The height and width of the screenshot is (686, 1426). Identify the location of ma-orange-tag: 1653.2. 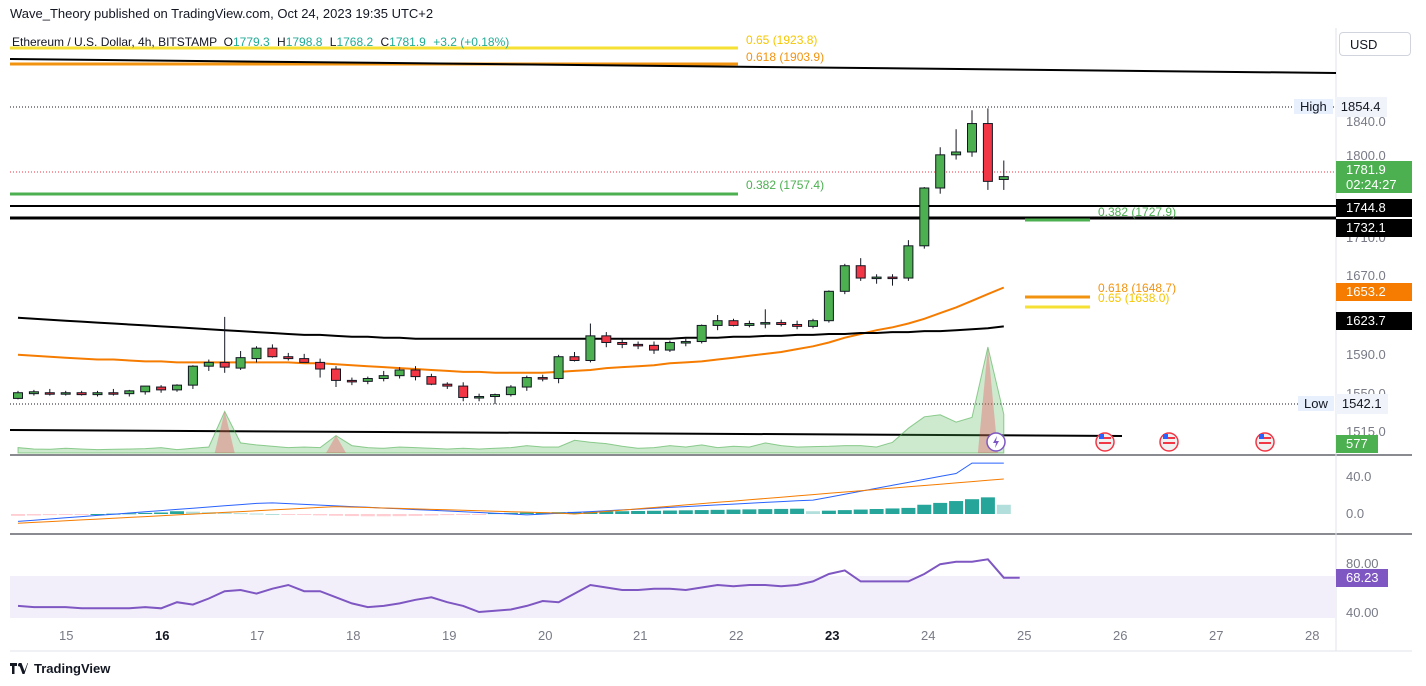
(1374, 292).